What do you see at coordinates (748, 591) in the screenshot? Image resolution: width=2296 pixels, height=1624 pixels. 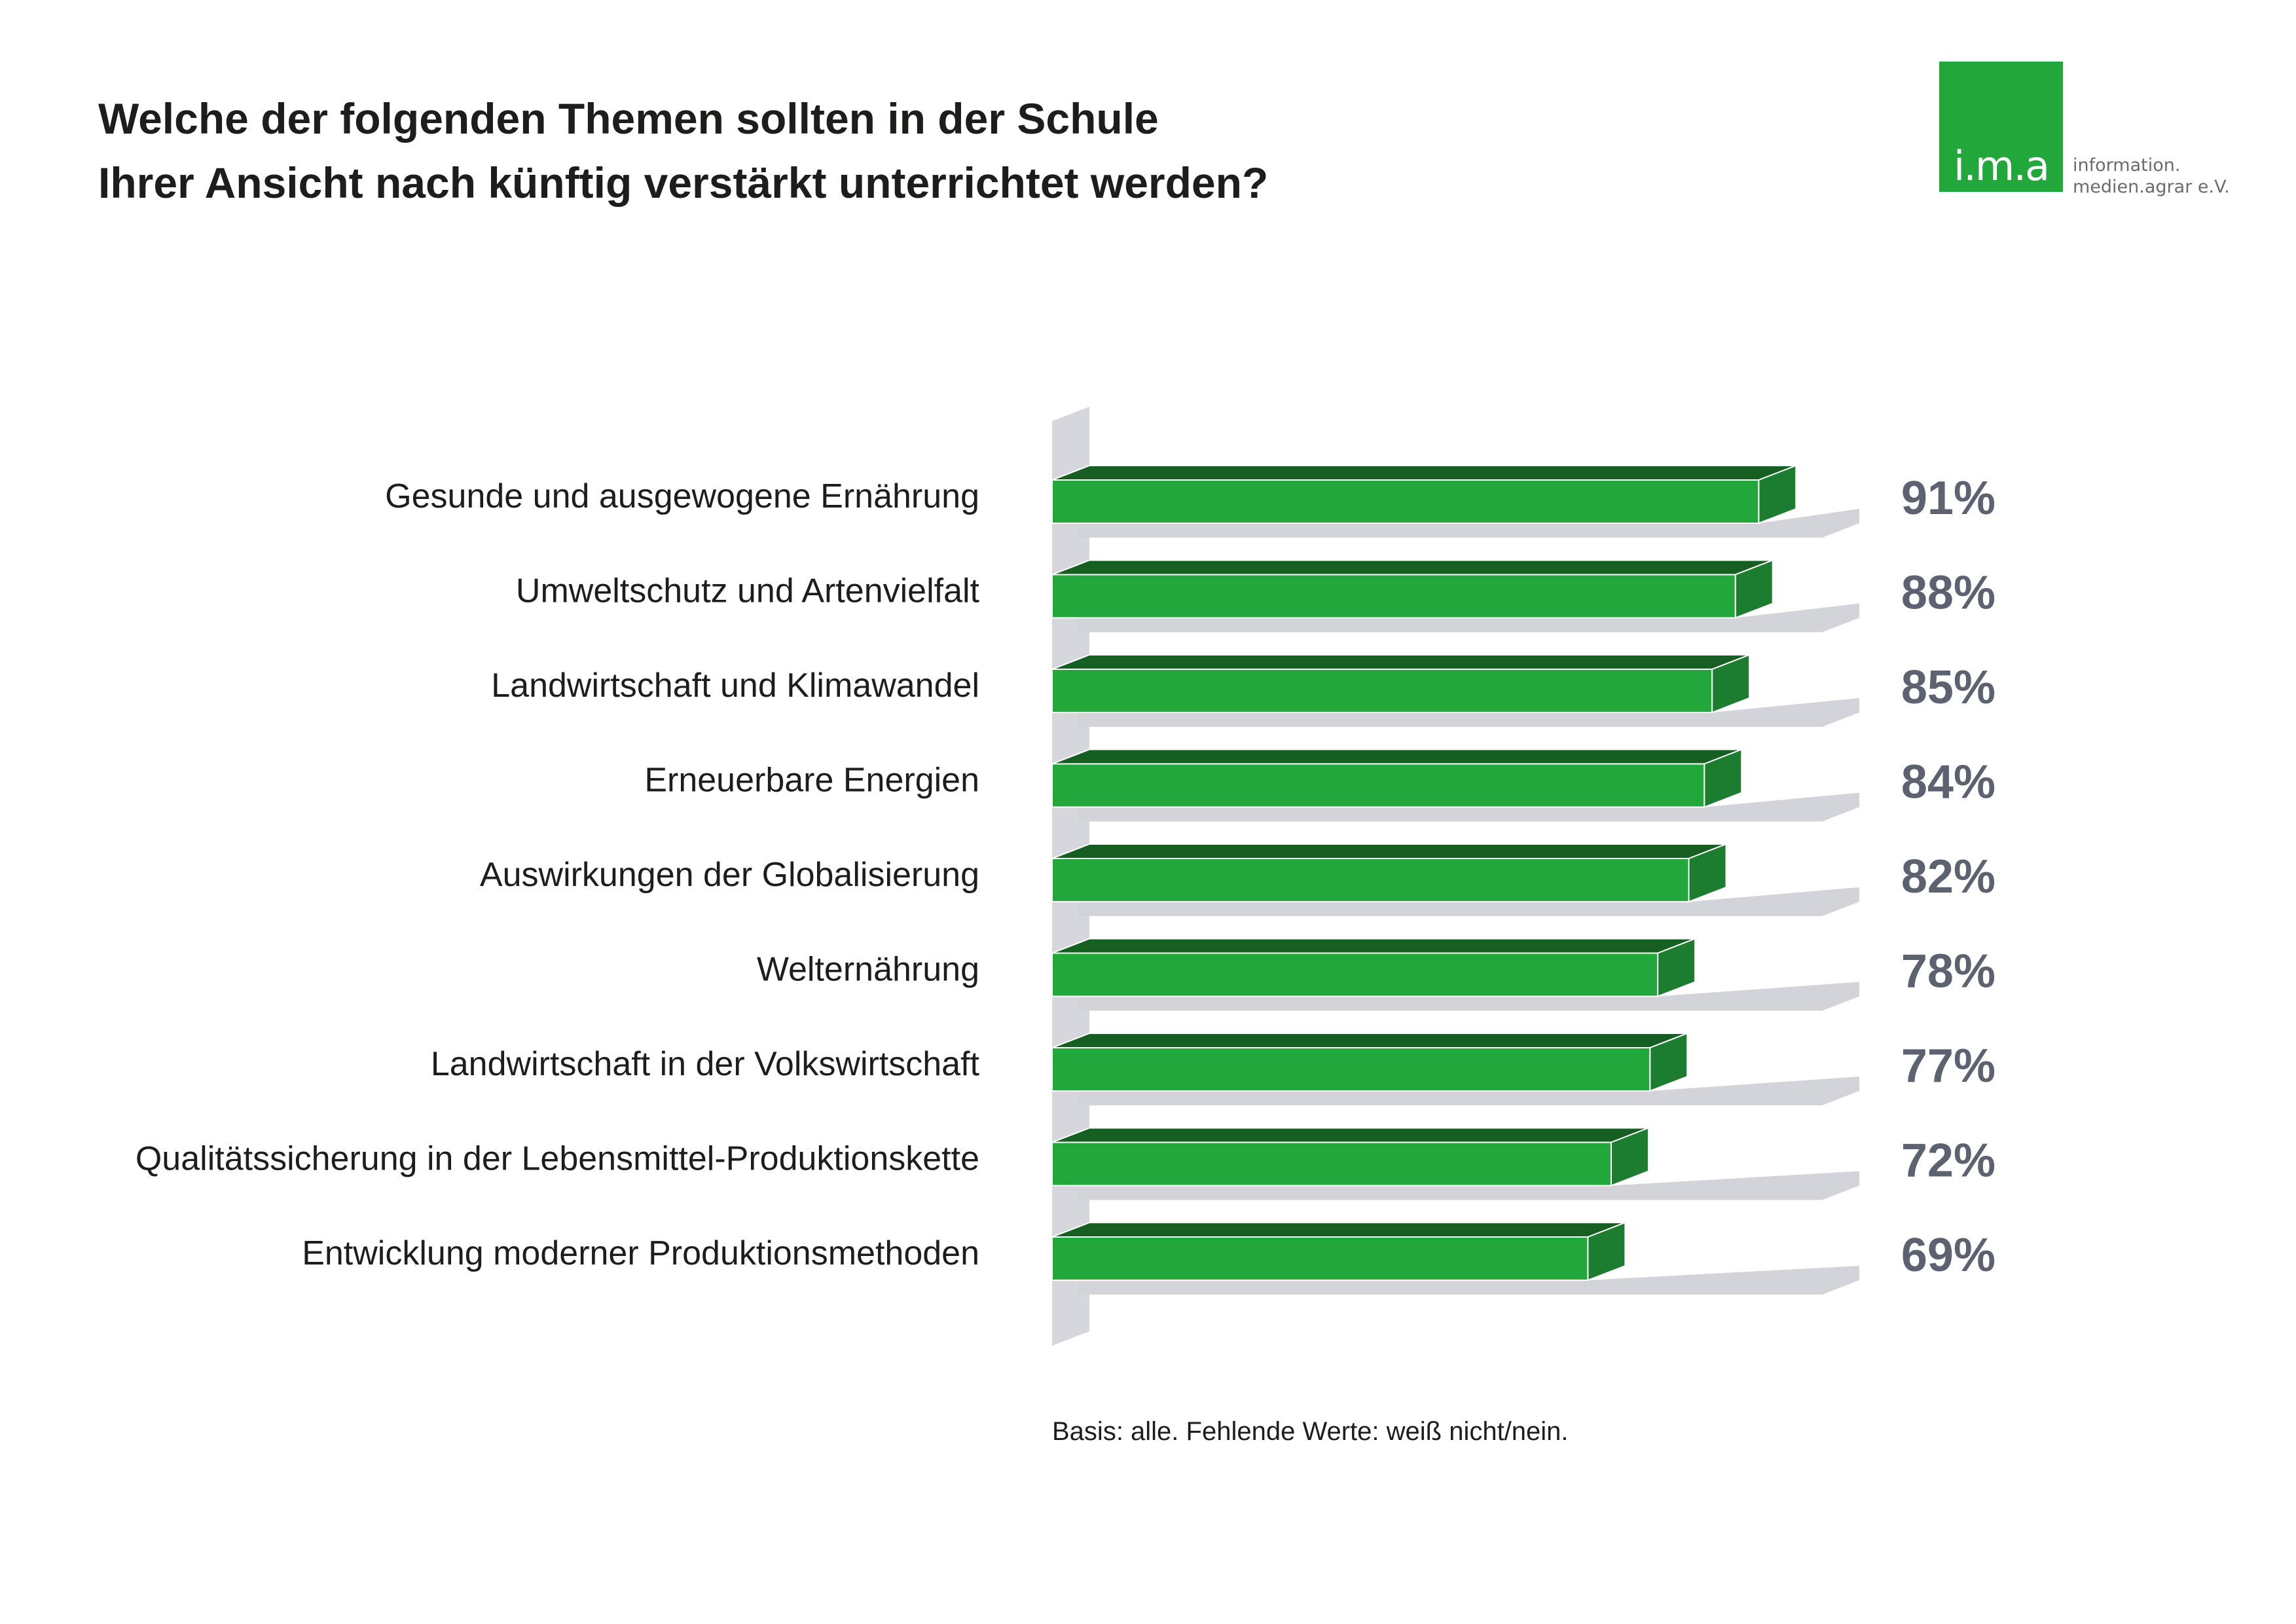 I see `category-label: Umweltschutz und Artenvielfalt` at bounding box center [748, 591].